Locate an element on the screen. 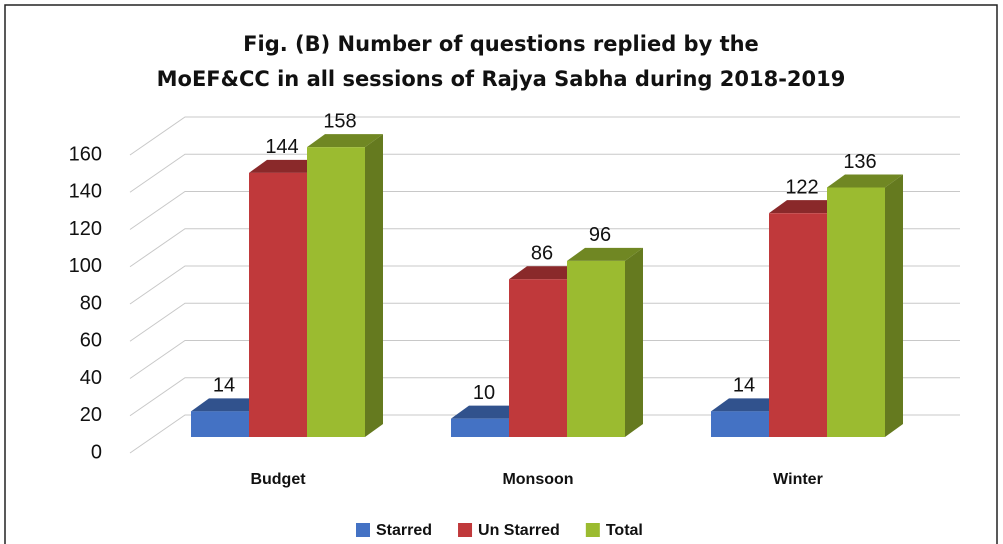 Image resolution: width=1003 pixels, height=544 pixels. y-tick-label: 120 is located at coordinates (85, 229).